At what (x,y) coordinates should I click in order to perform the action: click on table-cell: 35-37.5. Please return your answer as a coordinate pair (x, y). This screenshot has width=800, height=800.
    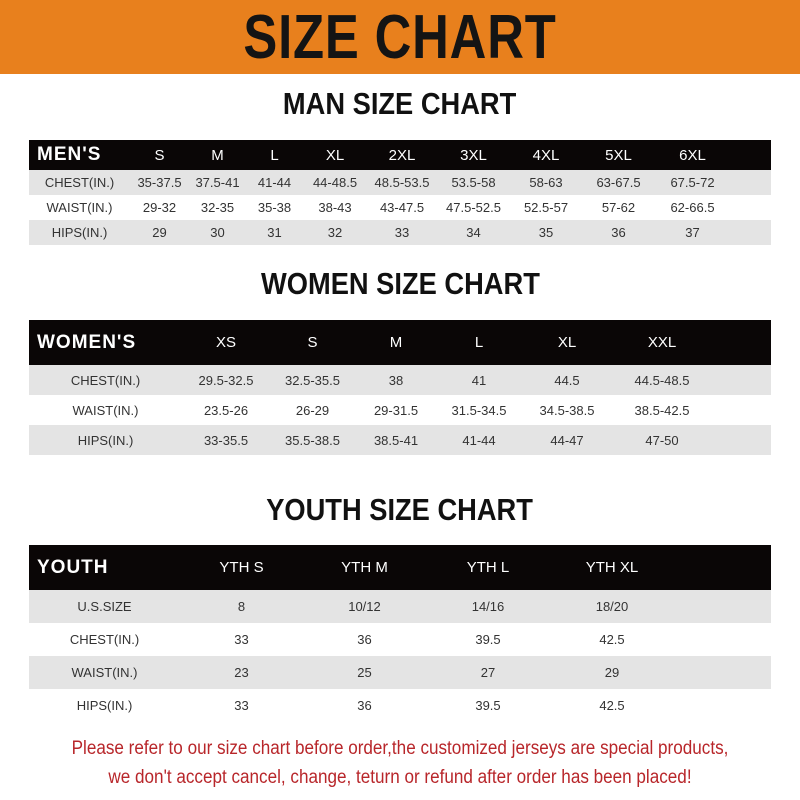
    Looking at the image, I should click on (159, 182).